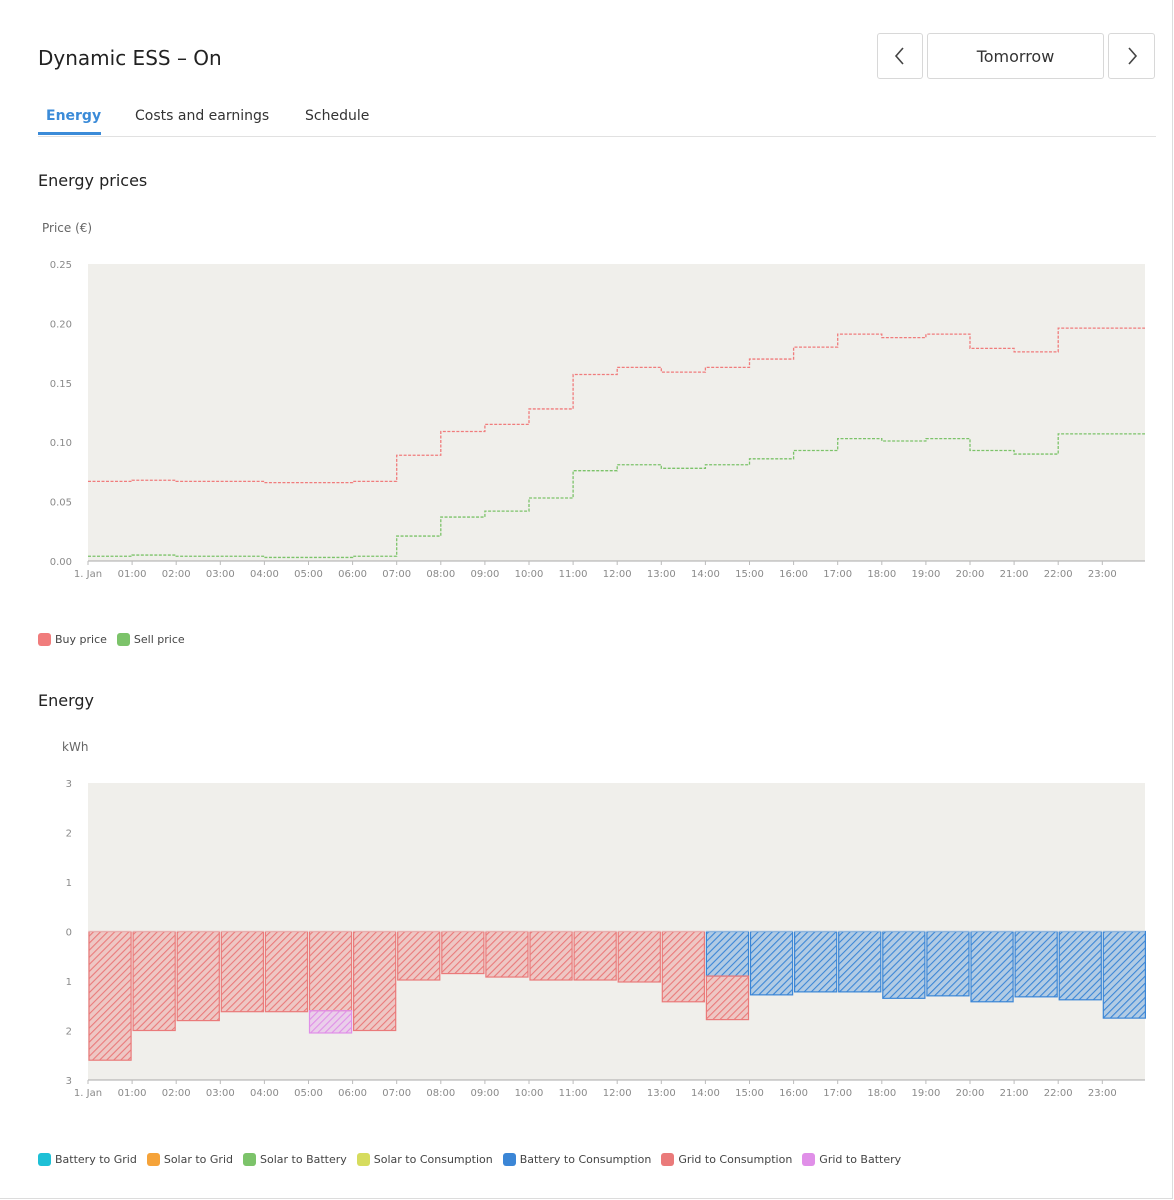 This screenshot has width=1174, height=1200. Describe the element at coordinates (396, 574) in the screenshot. I see `price-x-tick-label: 07:00` at that location.